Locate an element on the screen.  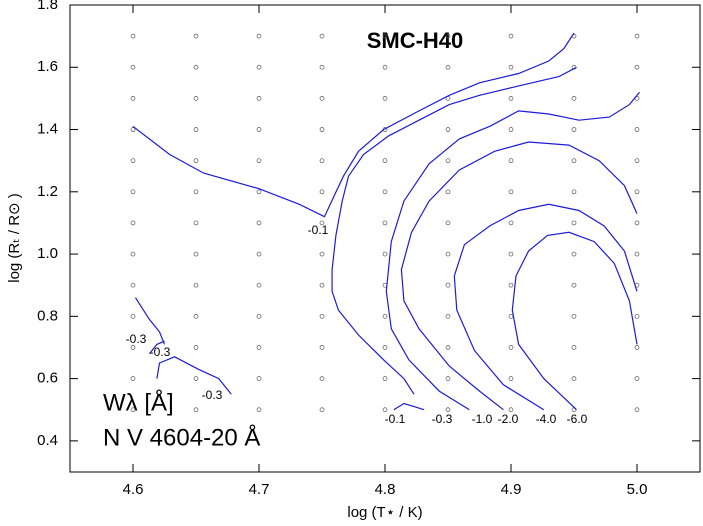
contour-label: -4.0 is located at coordinates (546, 419).